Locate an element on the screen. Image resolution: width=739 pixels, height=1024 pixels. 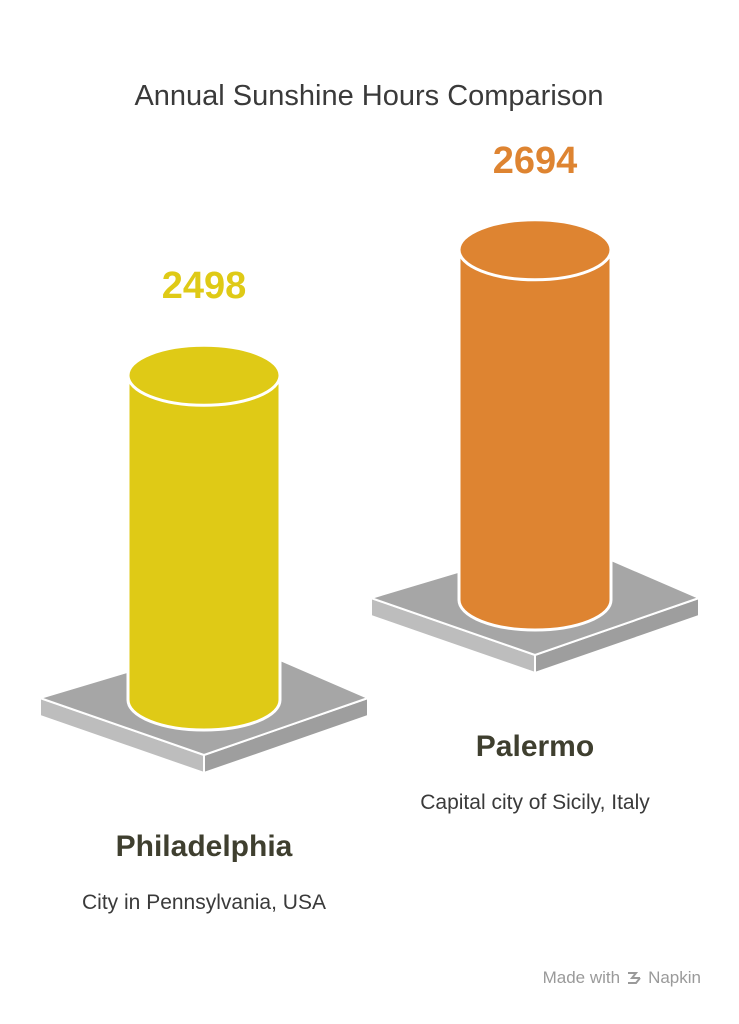
value-label: 2694 is located at coordinates (535, 160).